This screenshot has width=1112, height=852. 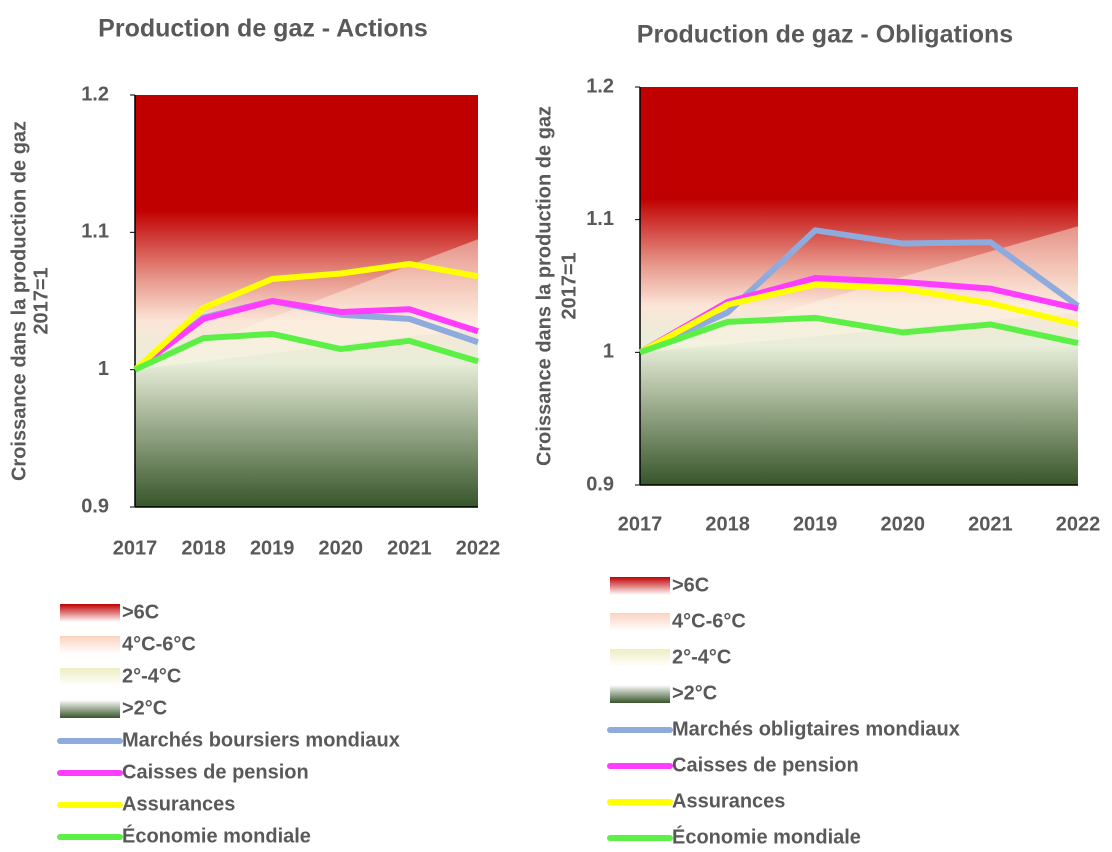 I want to click on band-wedge, so click(x=306, y=304).